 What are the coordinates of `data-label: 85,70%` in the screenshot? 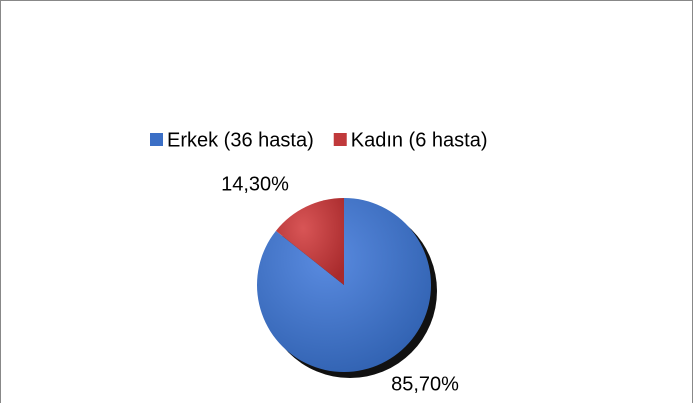 It's located at (425, 384).